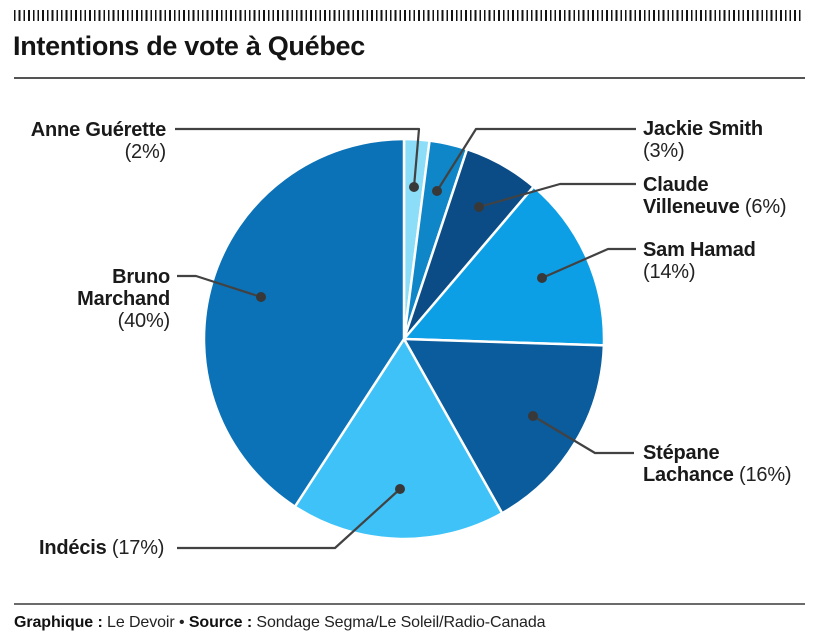  I want to click on candidate-name-text: Jackie Smith, so click(703, 129).